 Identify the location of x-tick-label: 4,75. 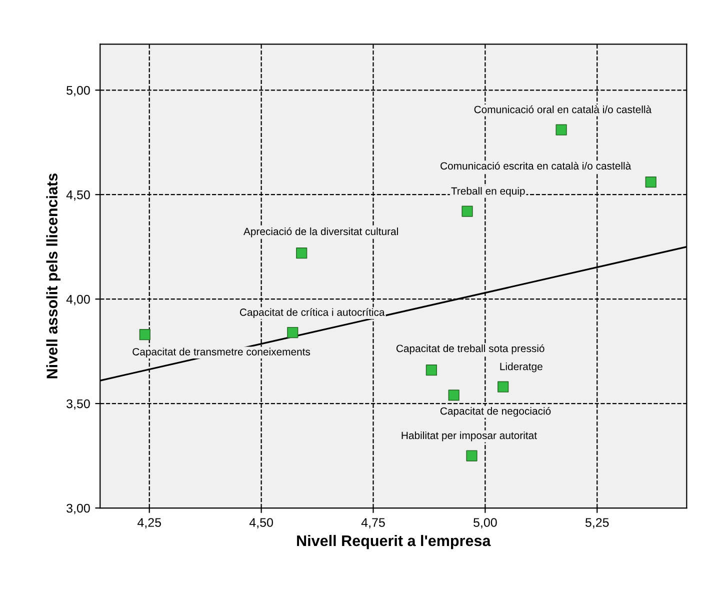
(373, 523).